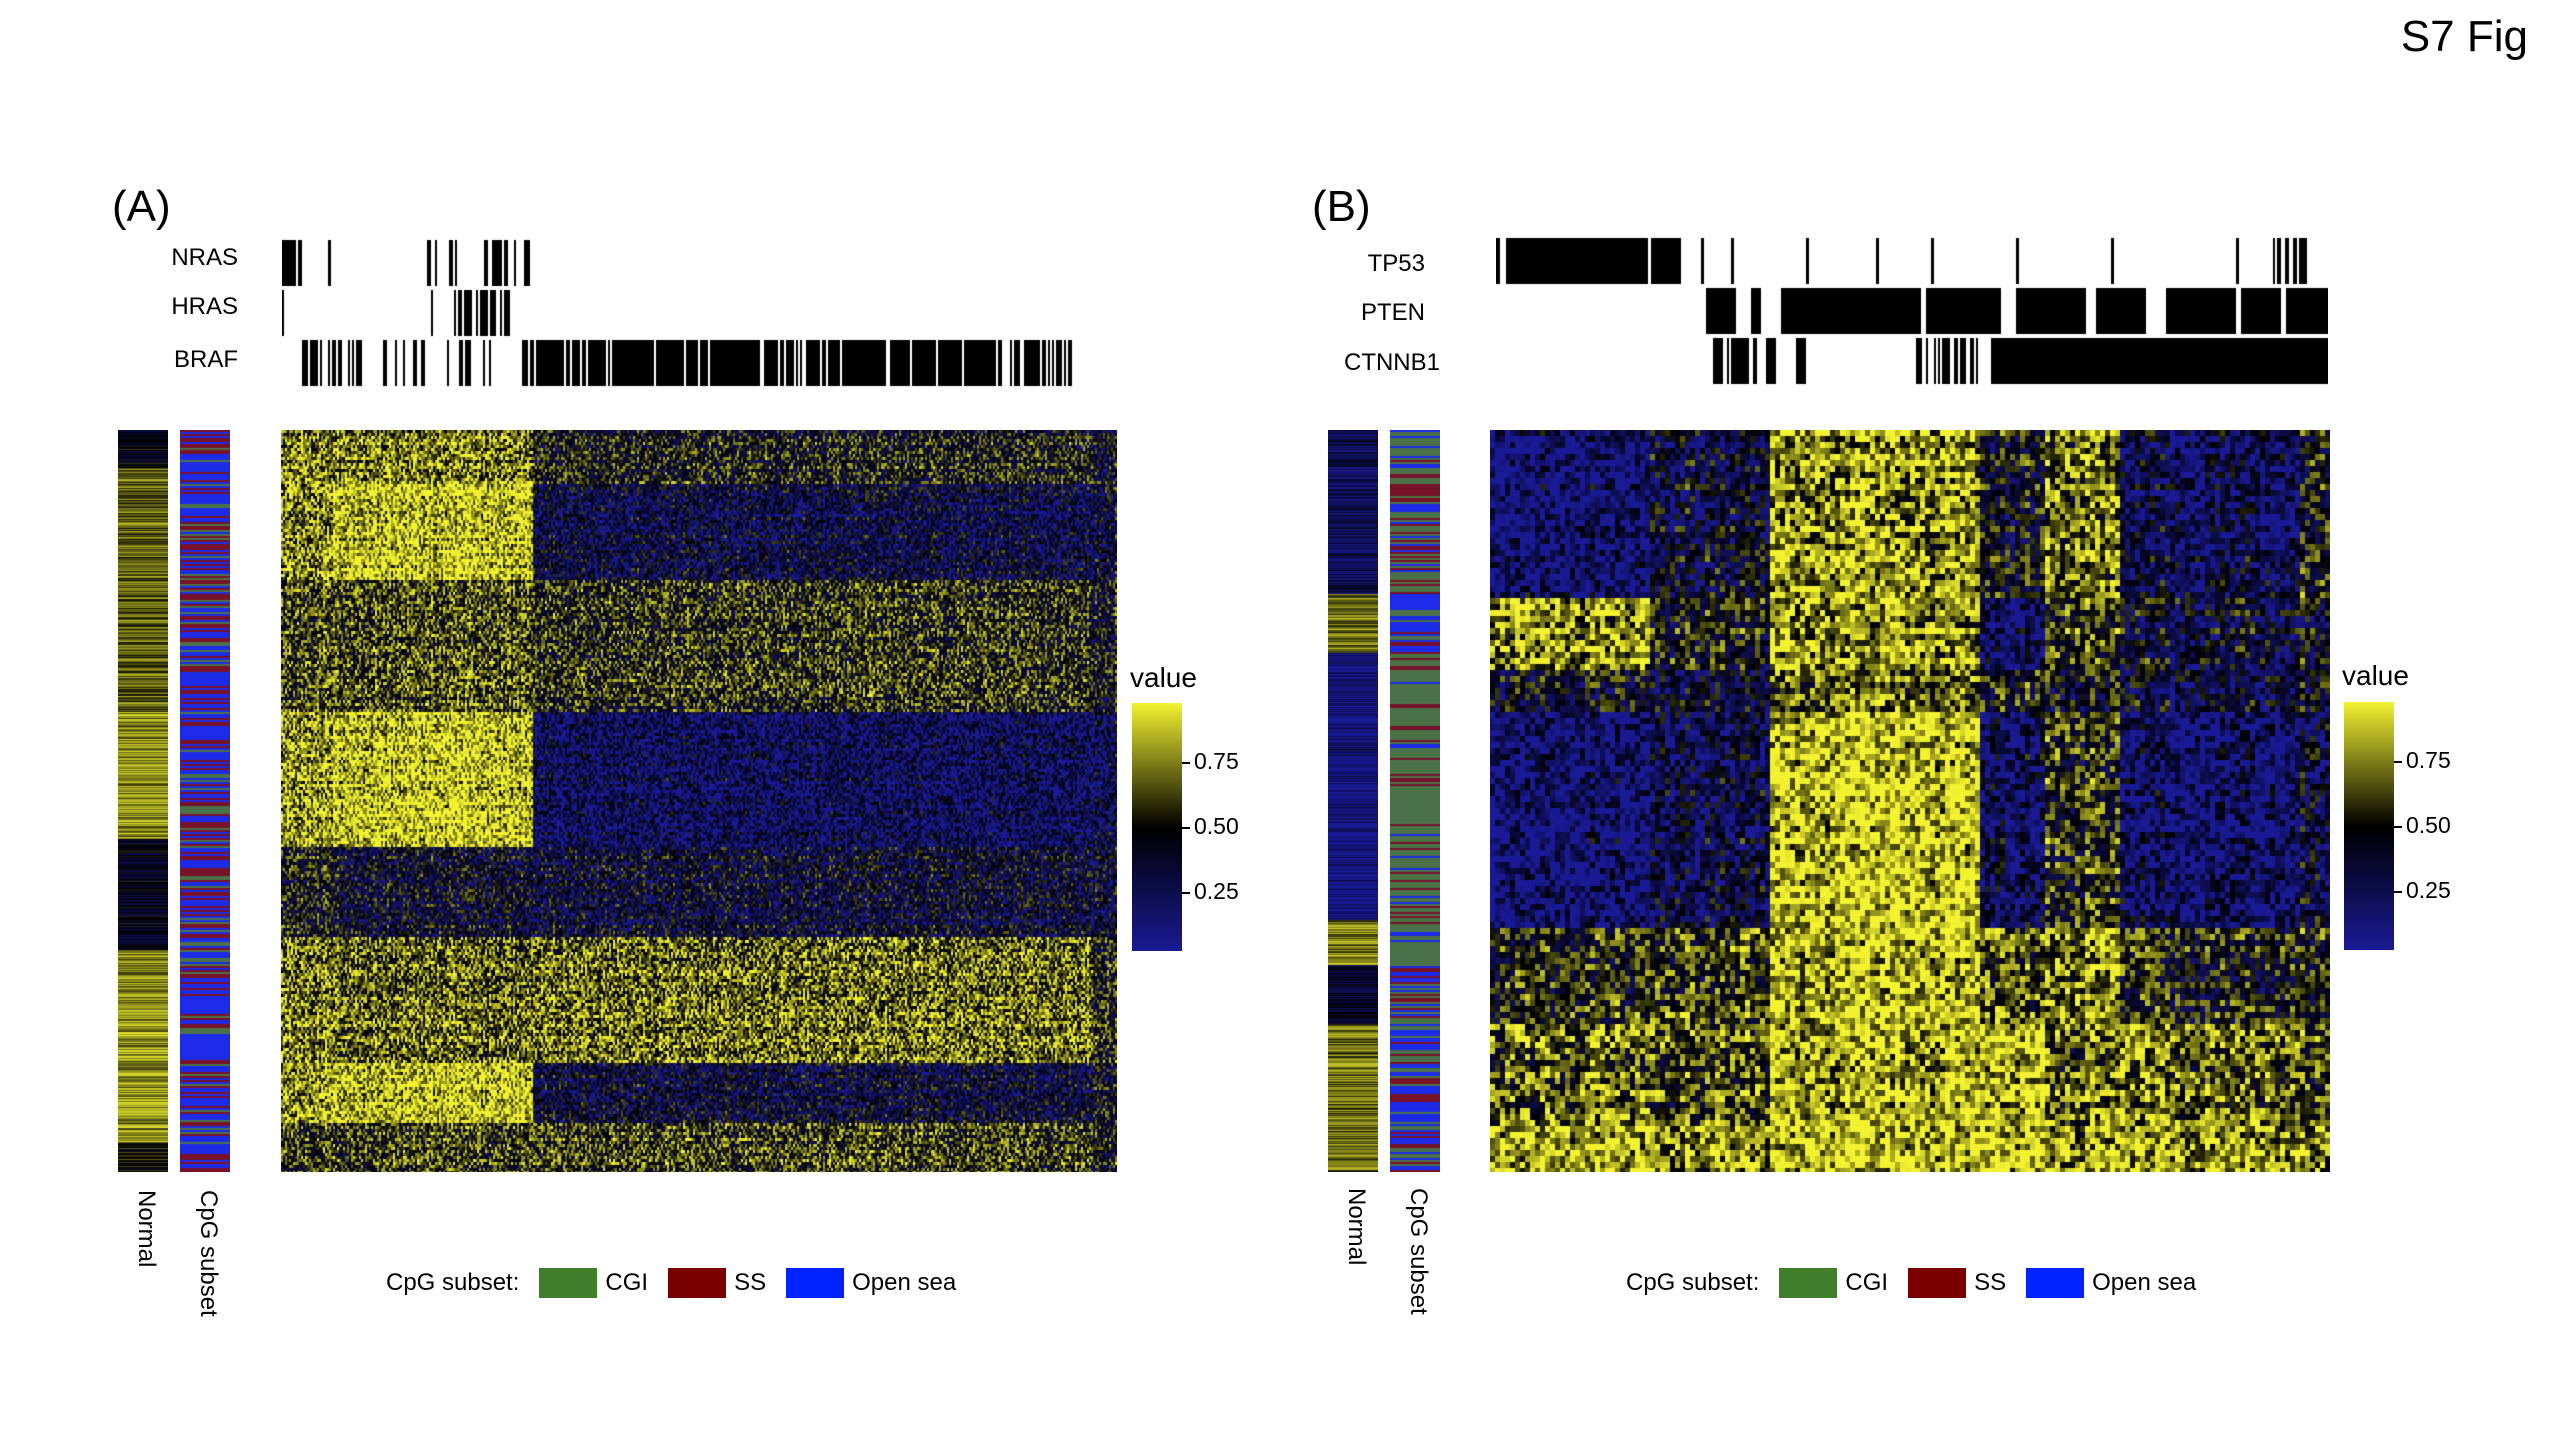 The width and height of the screenshot is (2560, 1440). I want to click on panel-b-mutation-tracks, so click(1912, 312).